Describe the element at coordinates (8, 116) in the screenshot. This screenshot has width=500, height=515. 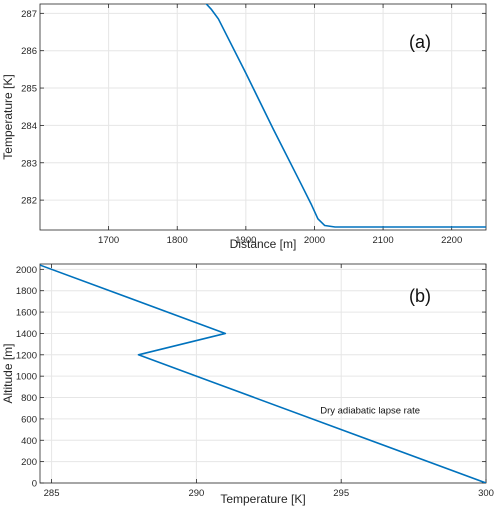
I see `y-axis-title: Temperature [K]` at that location.